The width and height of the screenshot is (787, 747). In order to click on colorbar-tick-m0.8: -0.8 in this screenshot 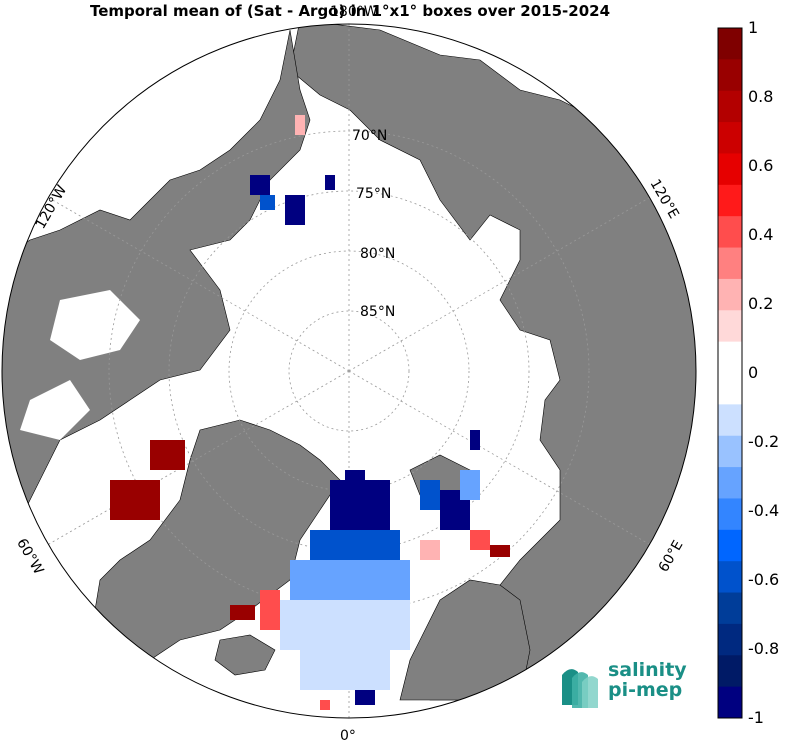, I will do `click(764, 648)`.